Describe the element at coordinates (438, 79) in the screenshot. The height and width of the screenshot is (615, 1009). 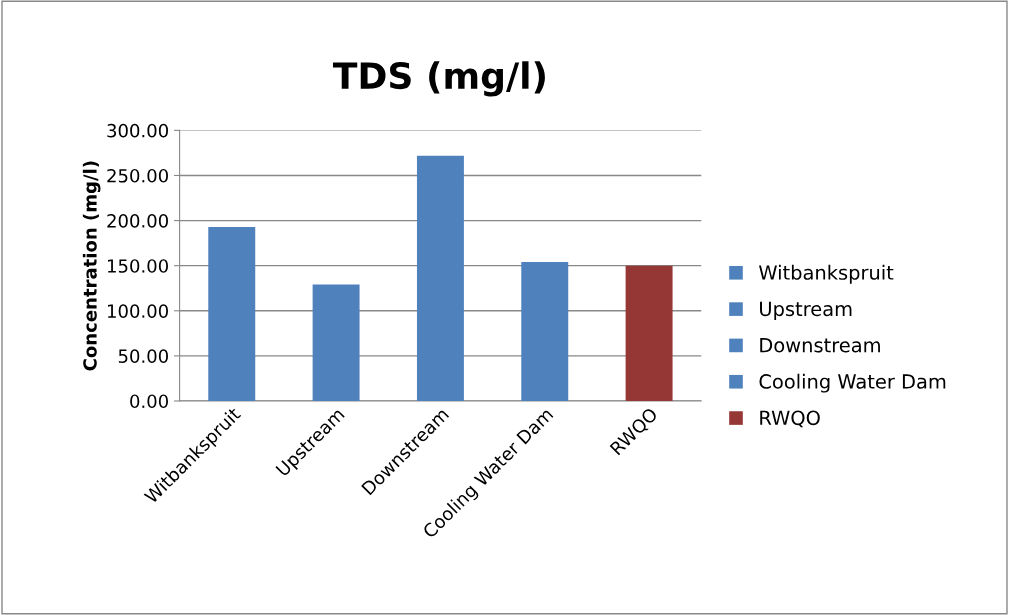
I see `chart-title: TDS (mg/l)` at that location.